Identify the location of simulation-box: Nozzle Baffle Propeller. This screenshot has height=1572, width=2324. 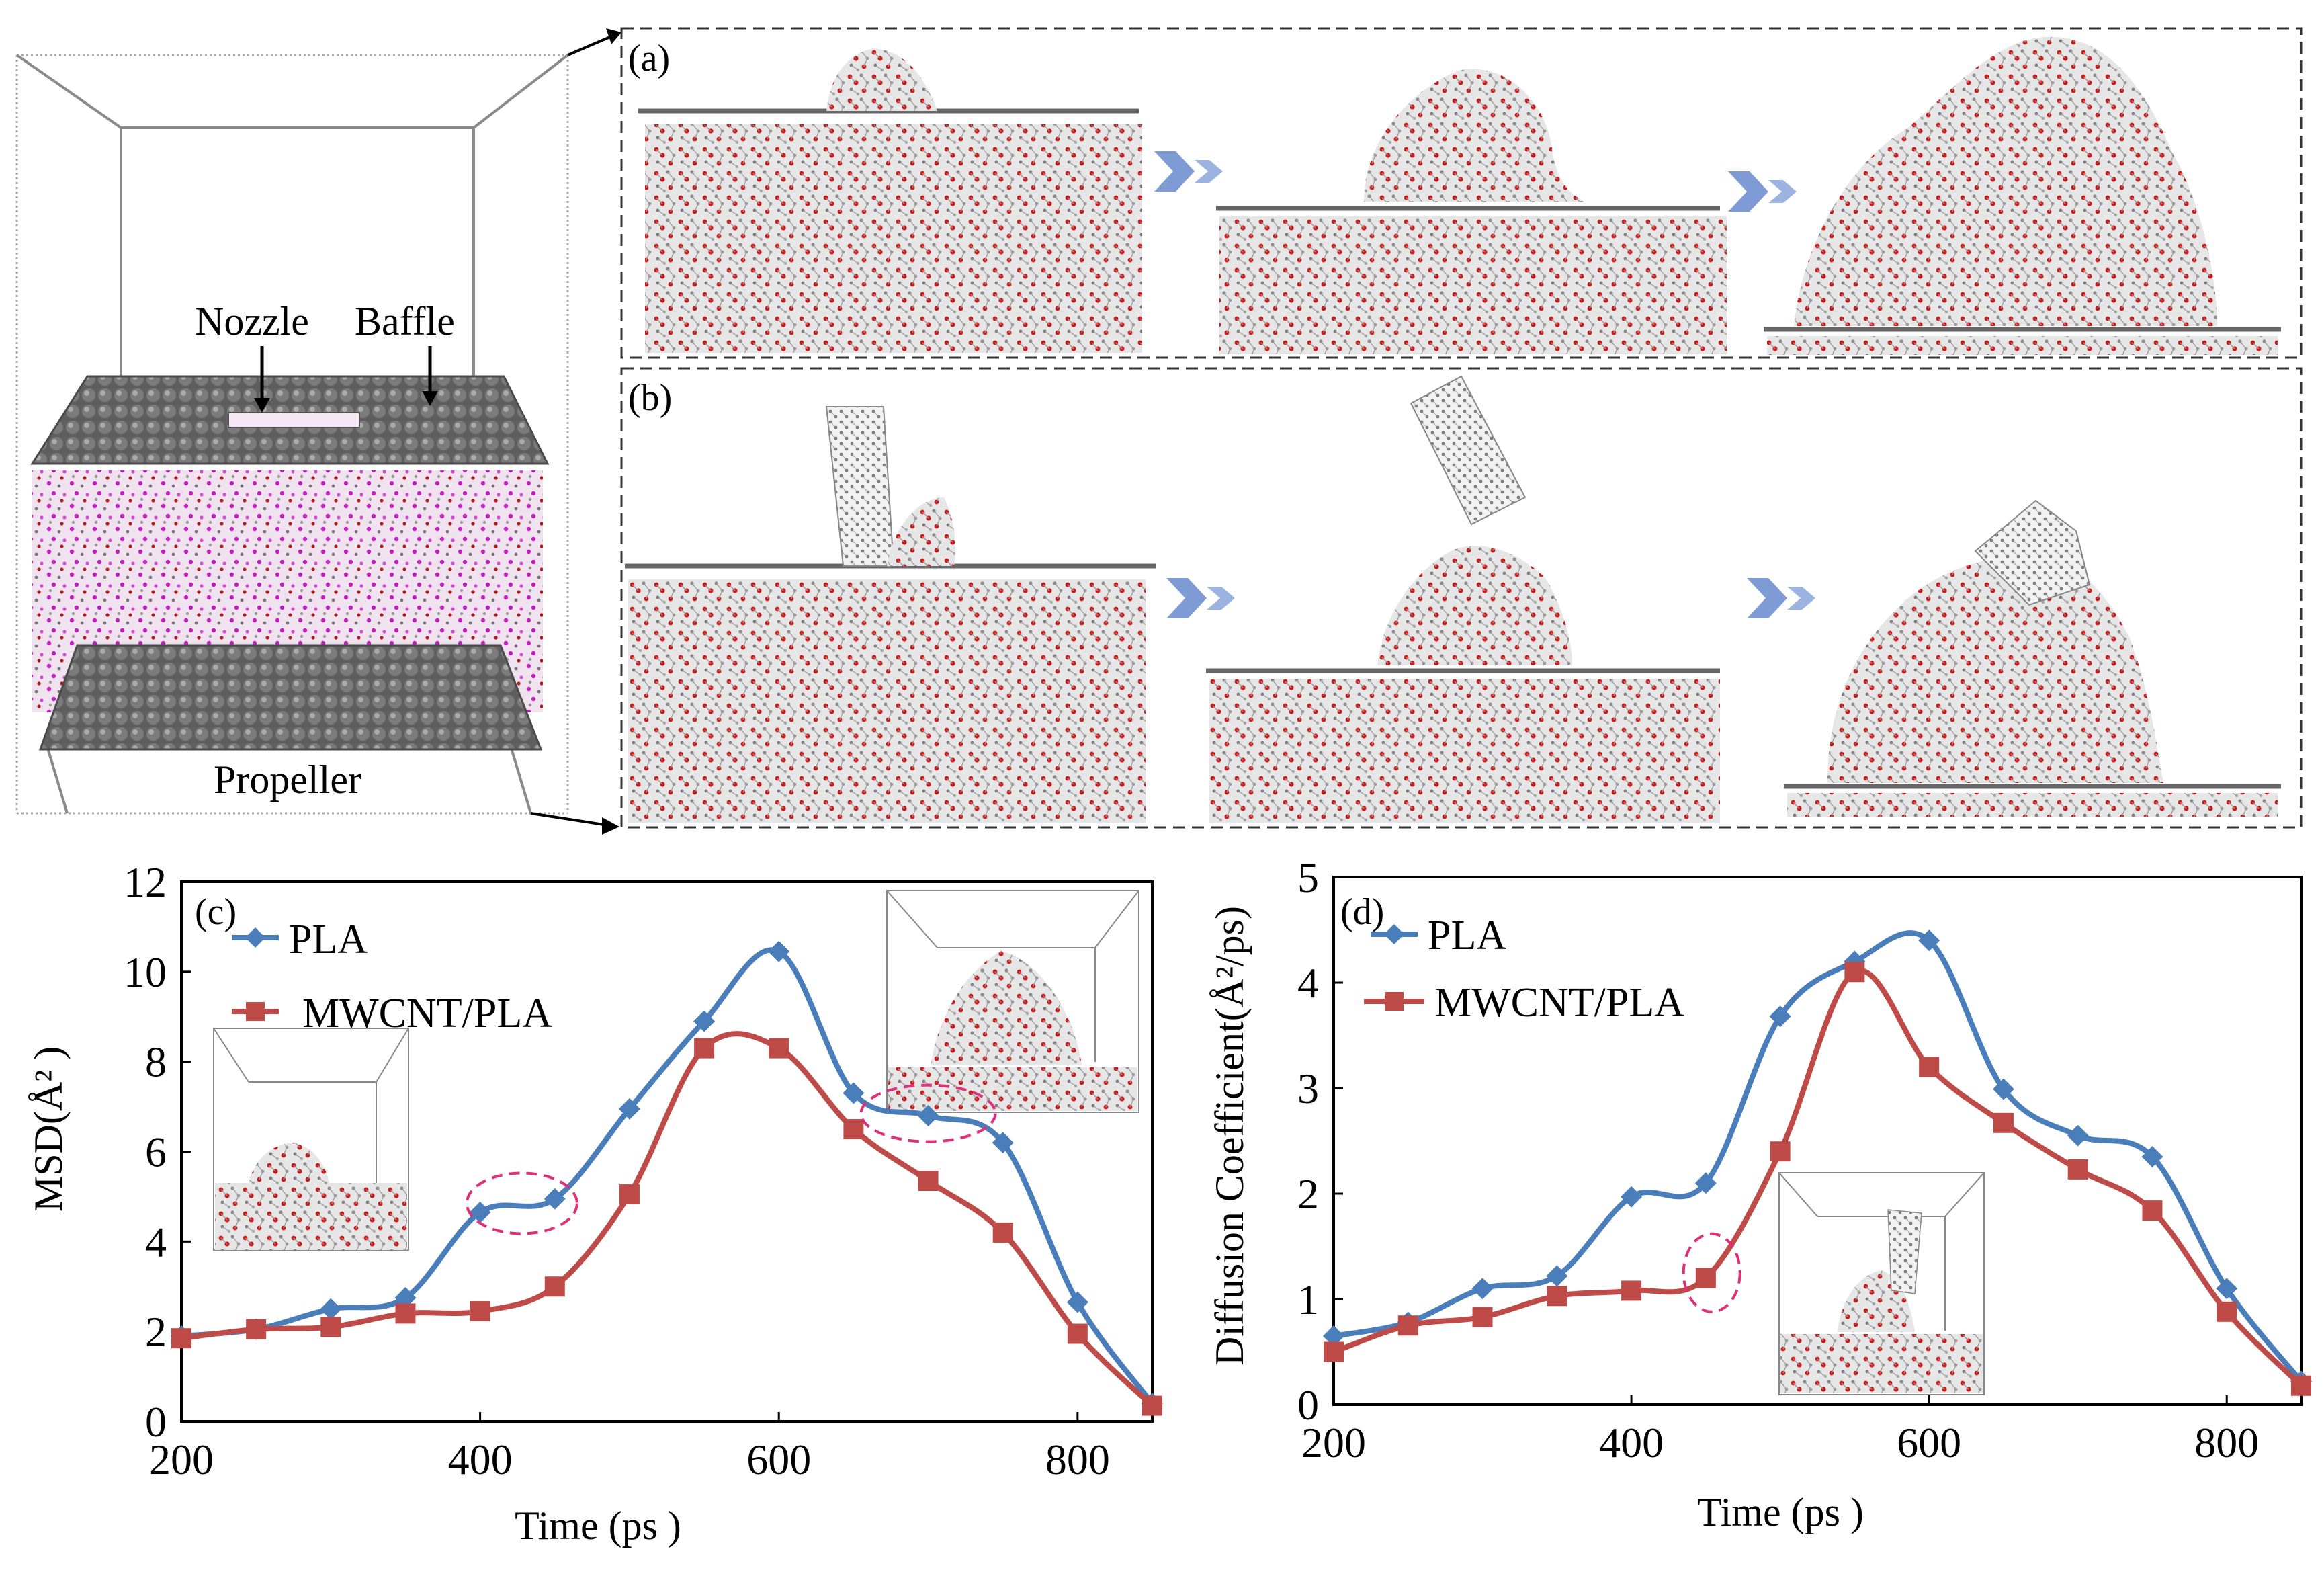
(318, 431).